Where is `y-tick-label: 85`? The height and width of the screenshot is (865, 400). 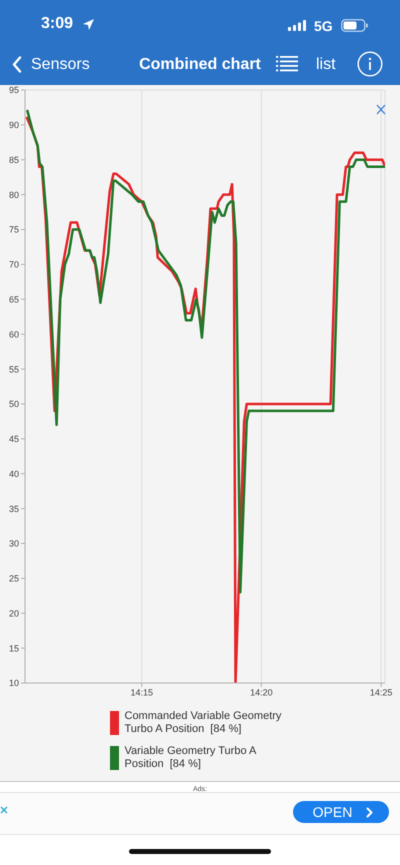
y-tick-label: 85 is located at coordinates (13, 159).